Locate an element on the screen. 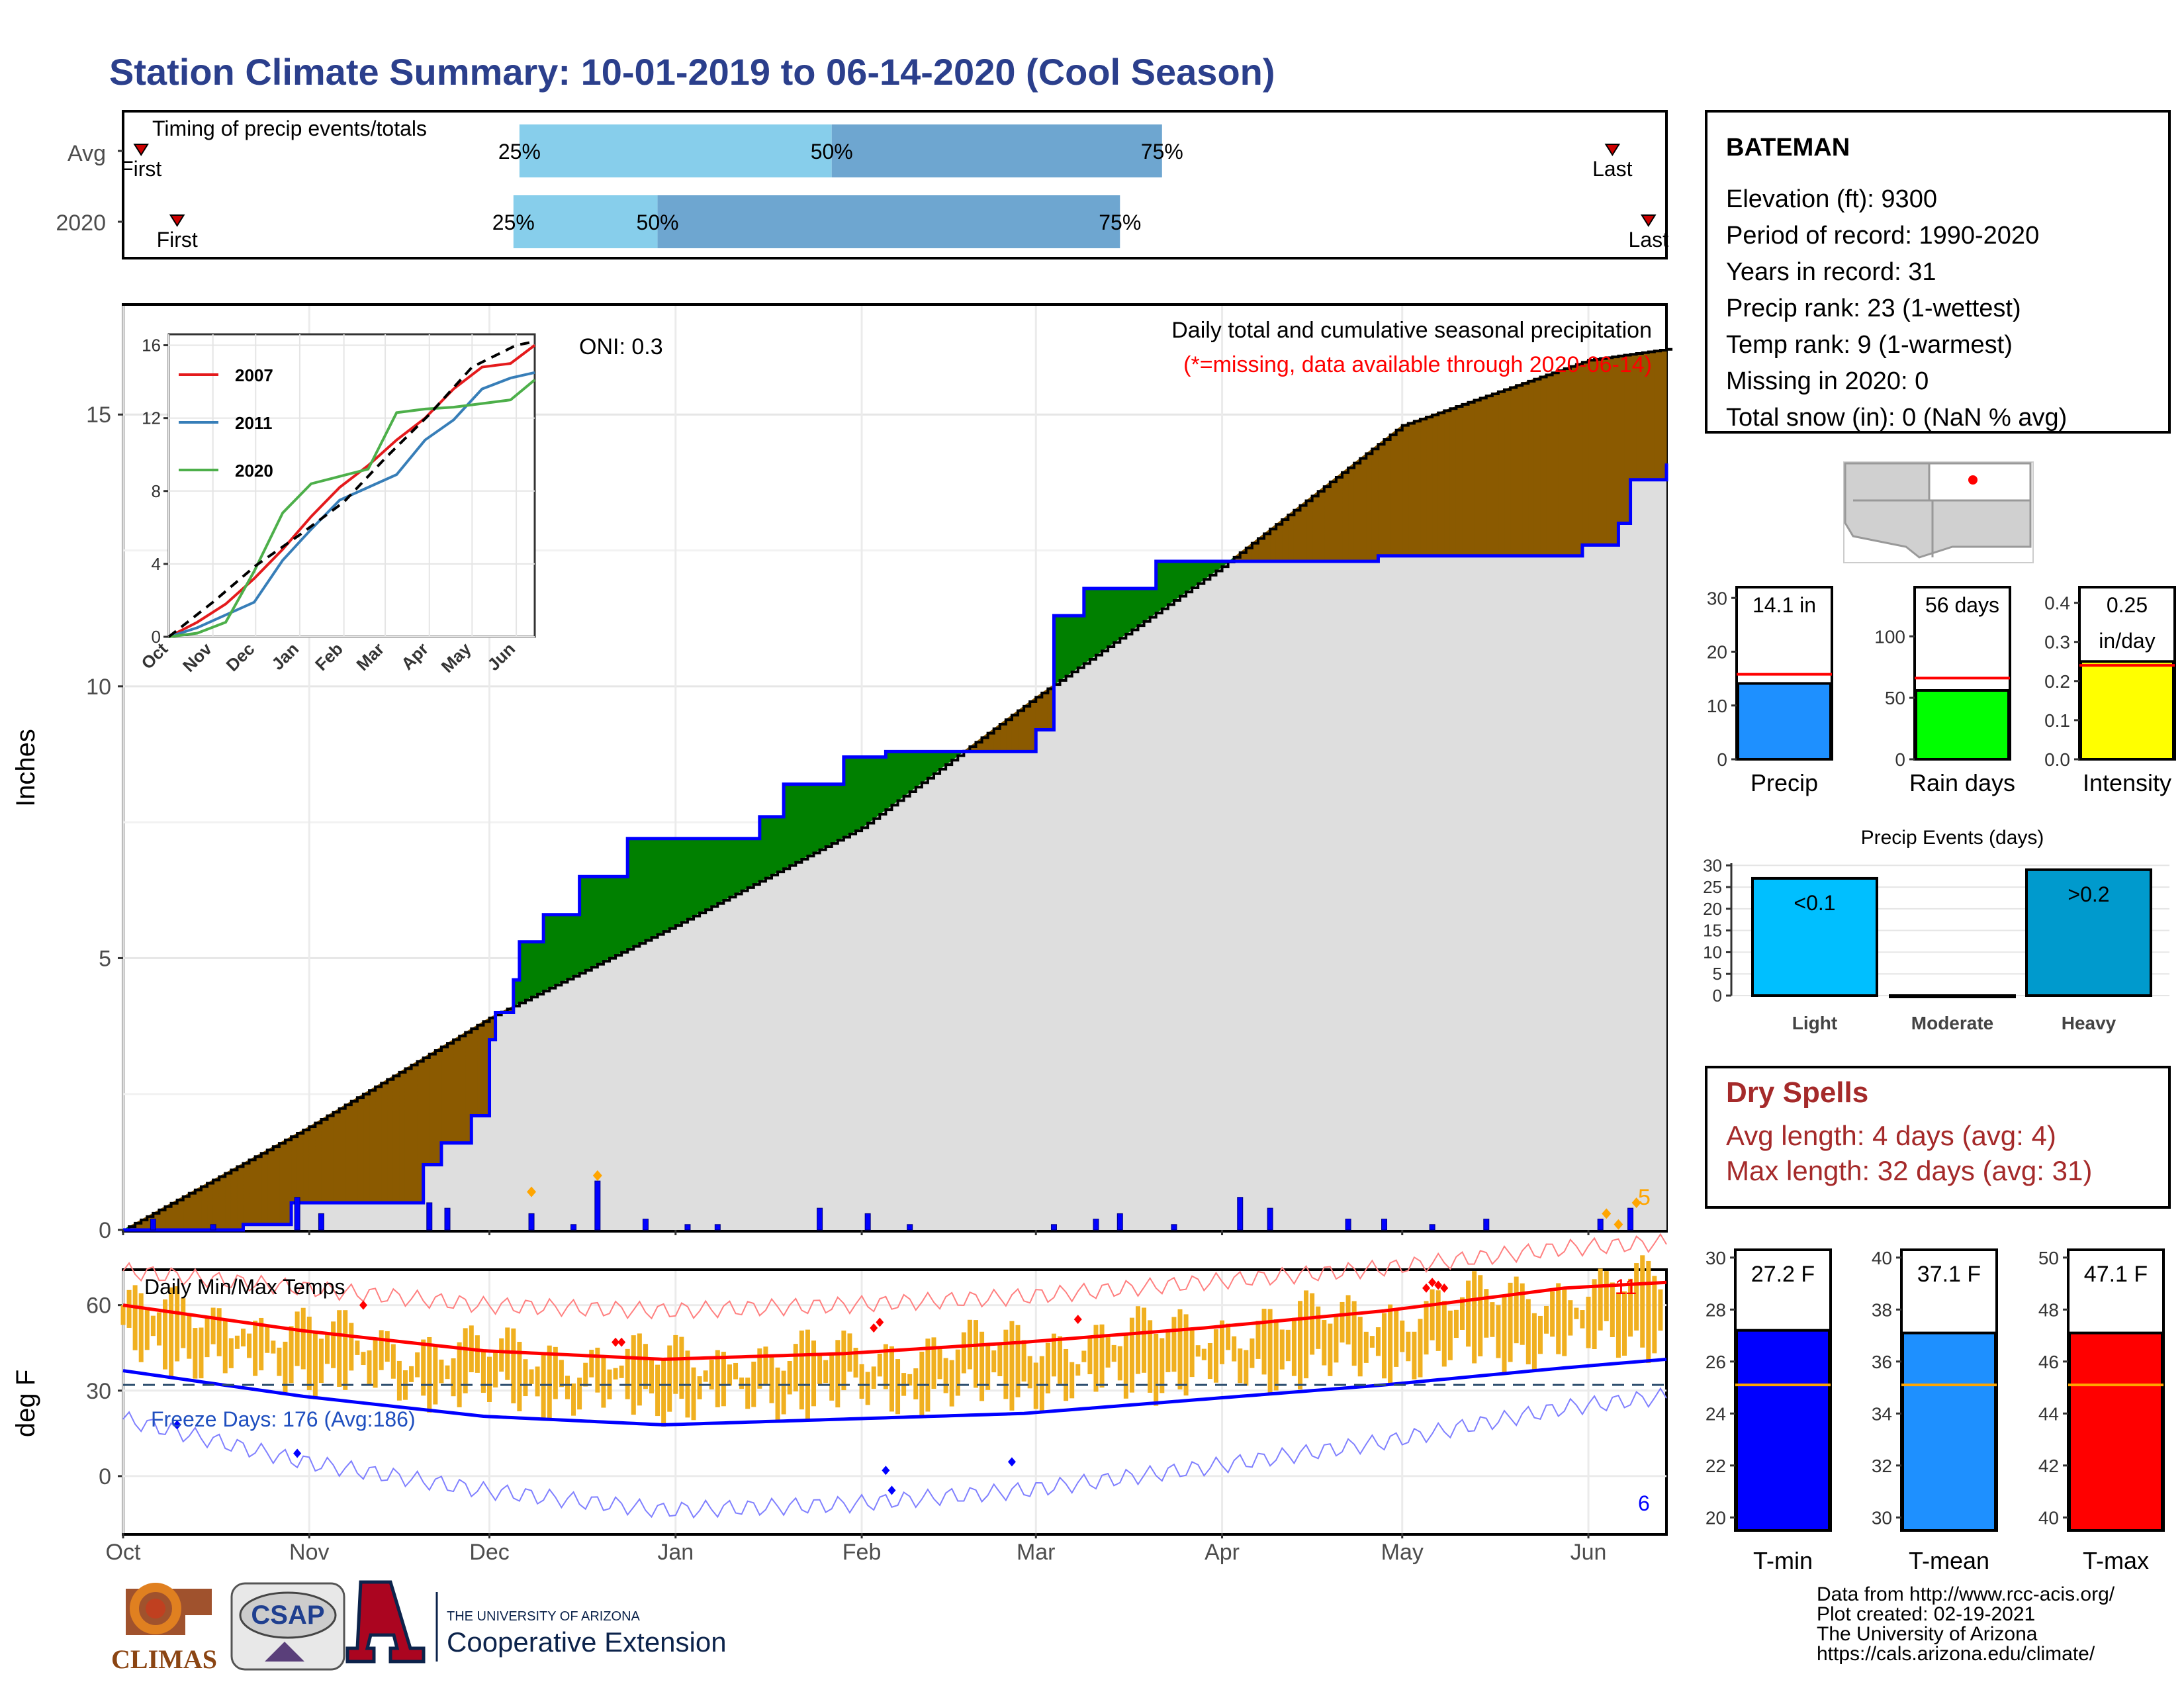 The width and height of the screenshot is (2184, 1688). inset-series-line is located at coordinates (352, 491).